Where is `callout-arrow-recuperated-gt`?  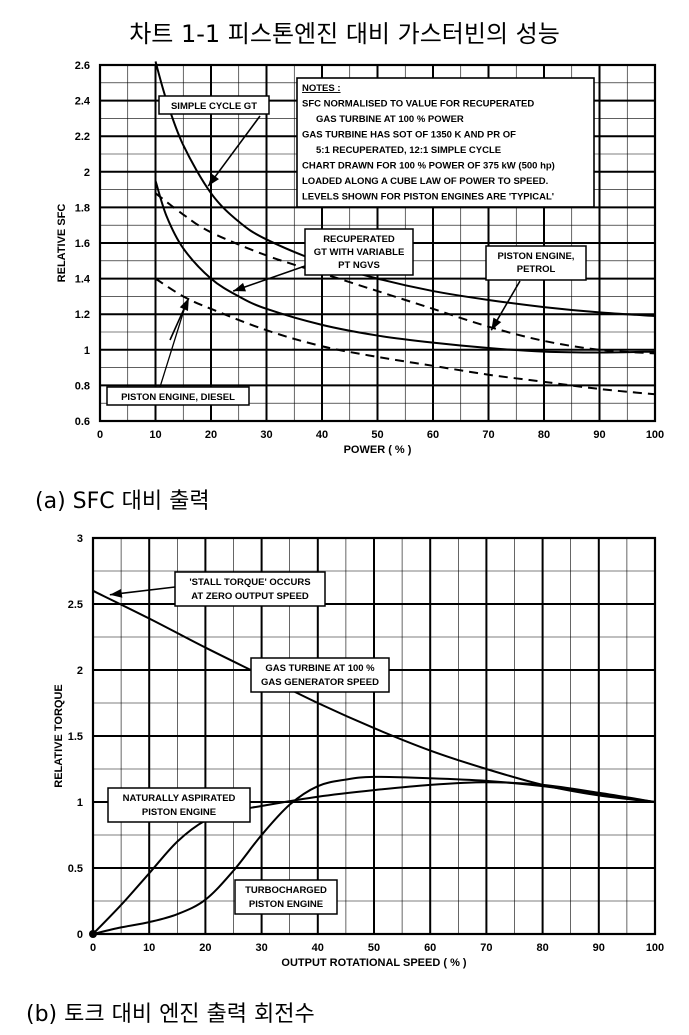 callout-arrow-recuperated-gt is located at coordinates (269, 278).